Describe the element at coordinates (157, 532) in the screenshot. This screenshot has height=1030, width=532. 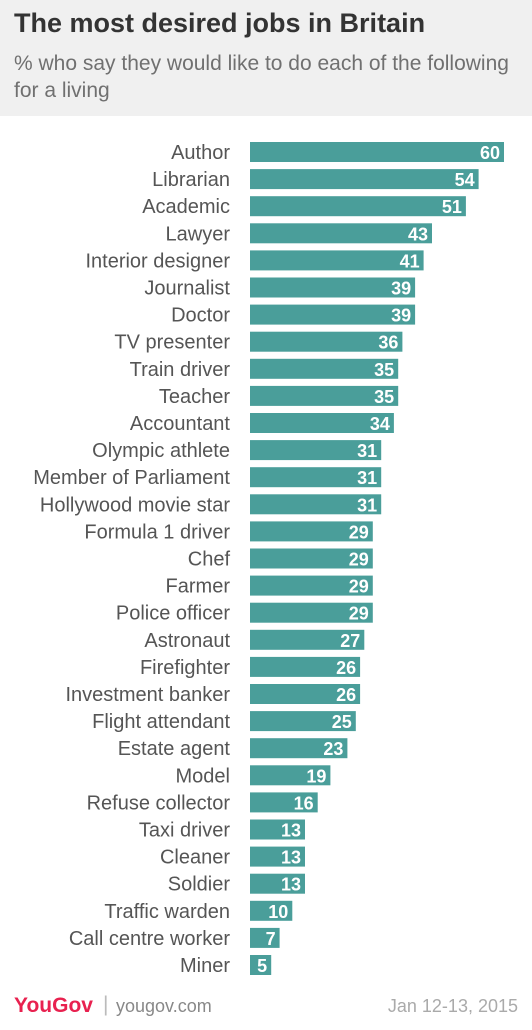
I see `category-label: Formula 1 driver` at that location.